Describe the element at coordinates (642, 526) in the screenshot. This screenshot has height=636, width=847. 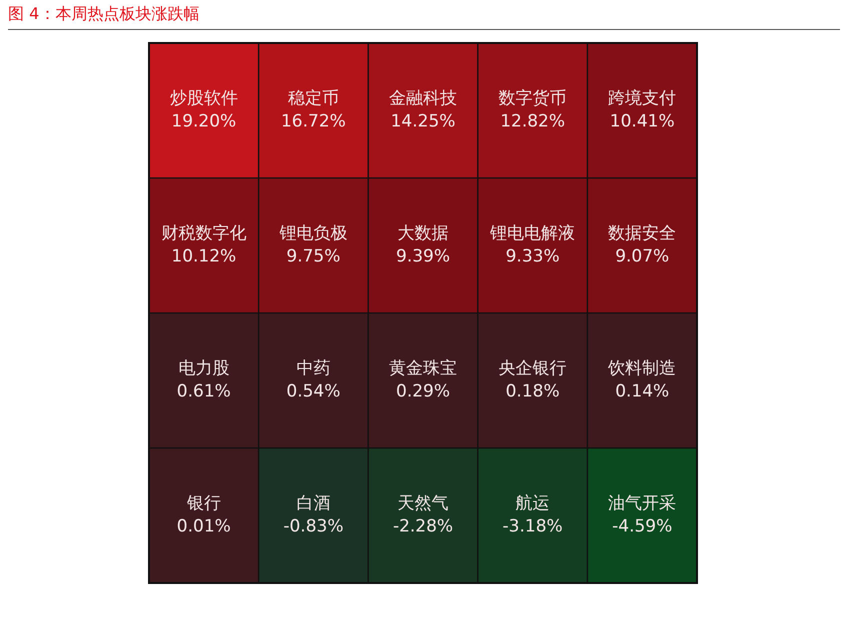
I see `data-label: -4.59%` at that location.